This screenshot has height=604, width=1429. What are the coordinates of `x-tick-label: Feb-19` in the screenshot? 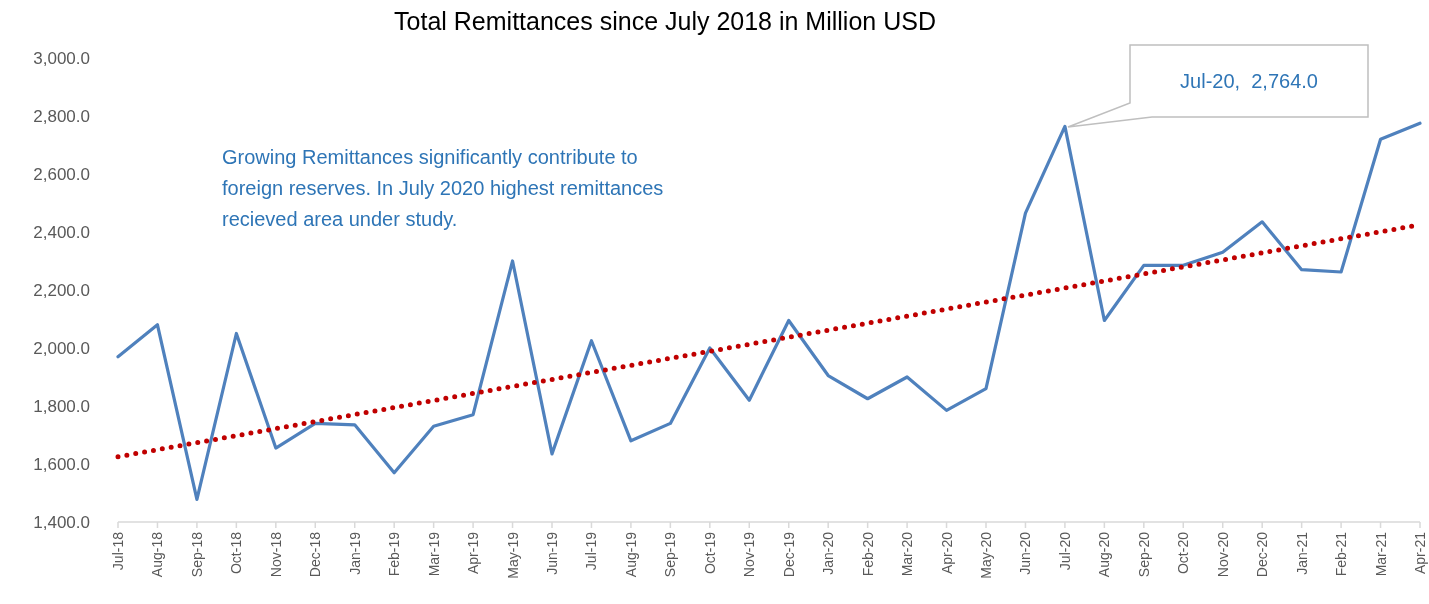 It's located at (394, 554).